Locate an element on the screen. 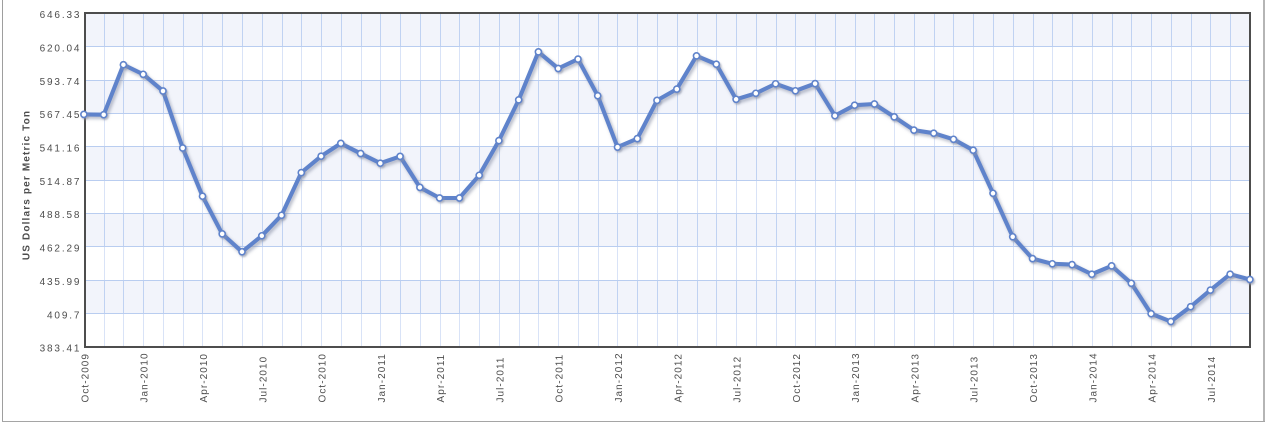 The width and height of the screenshot is (1268, 423). svg-text: Oct-2011 is located at coordinates (560, 378).